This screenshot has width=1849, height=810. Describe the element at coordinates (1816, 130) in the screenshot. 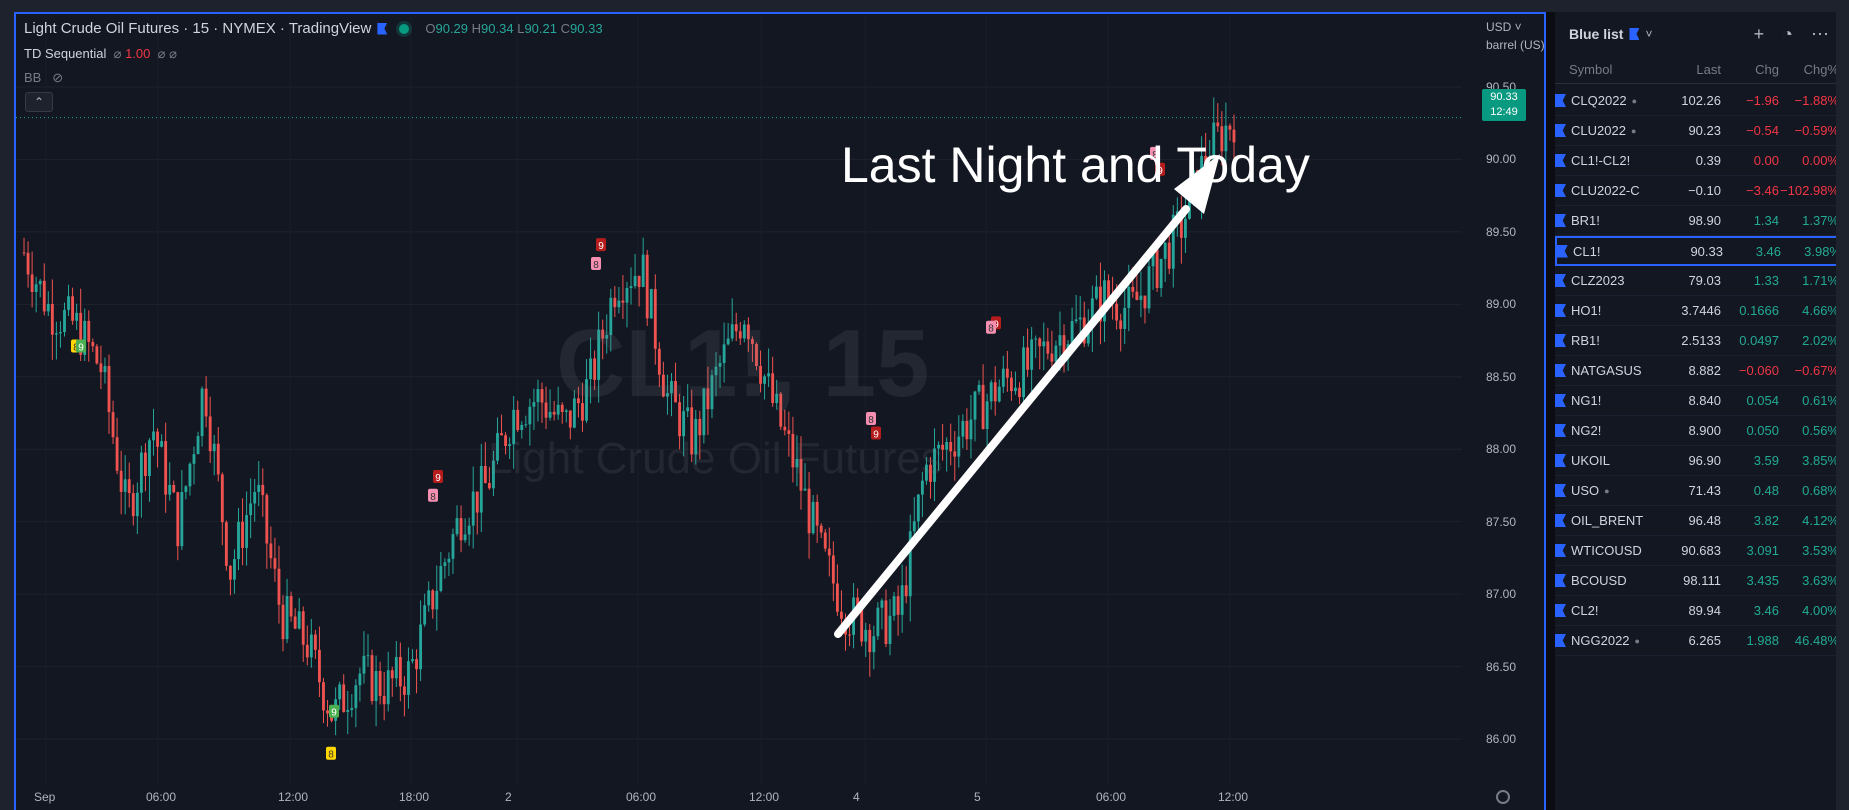

I see `chg-pct-cell: −0.59%` at that location.